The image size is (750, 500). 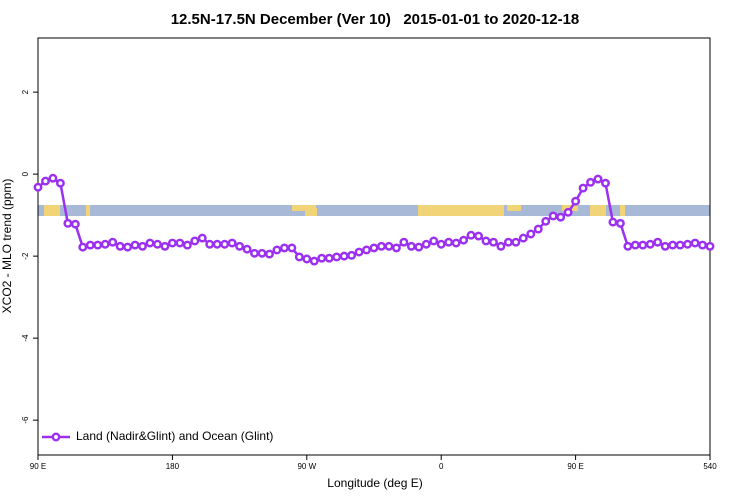 What do you see at coordinates (306, 466) in the screenshot?
I see `x-tick-label: 90 W` at bounding box center [306, 466].